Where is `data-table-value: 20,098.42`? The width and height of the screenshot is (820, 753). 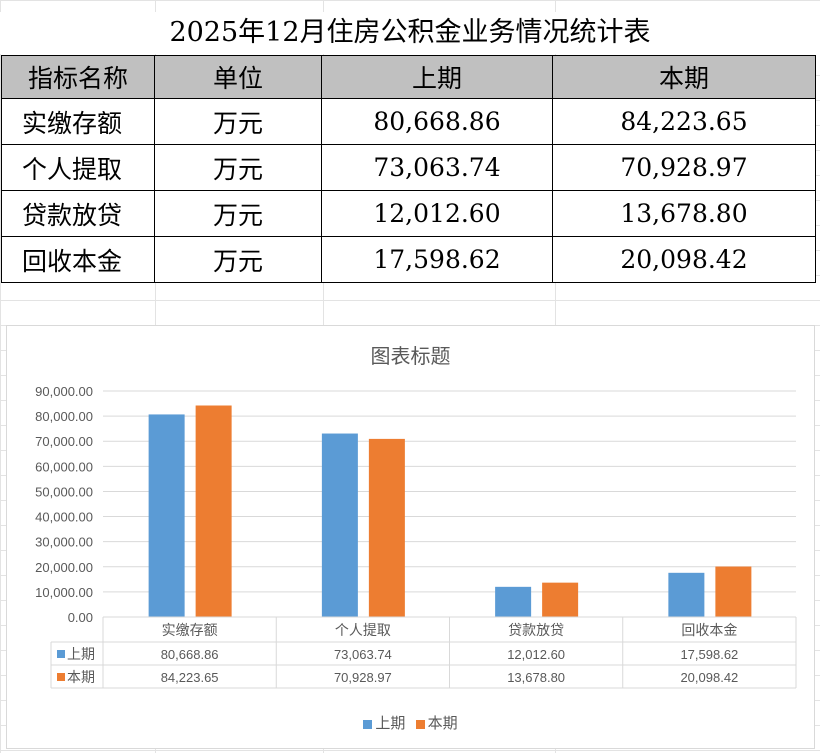
data-table-value: 20,098.42 is located at coordinates (709, 677).